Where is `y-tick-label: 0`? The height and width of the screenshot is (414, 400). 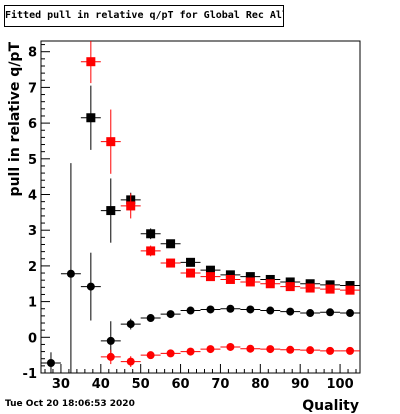 y-tick-label: 0 is located at coordinates (32, 338).